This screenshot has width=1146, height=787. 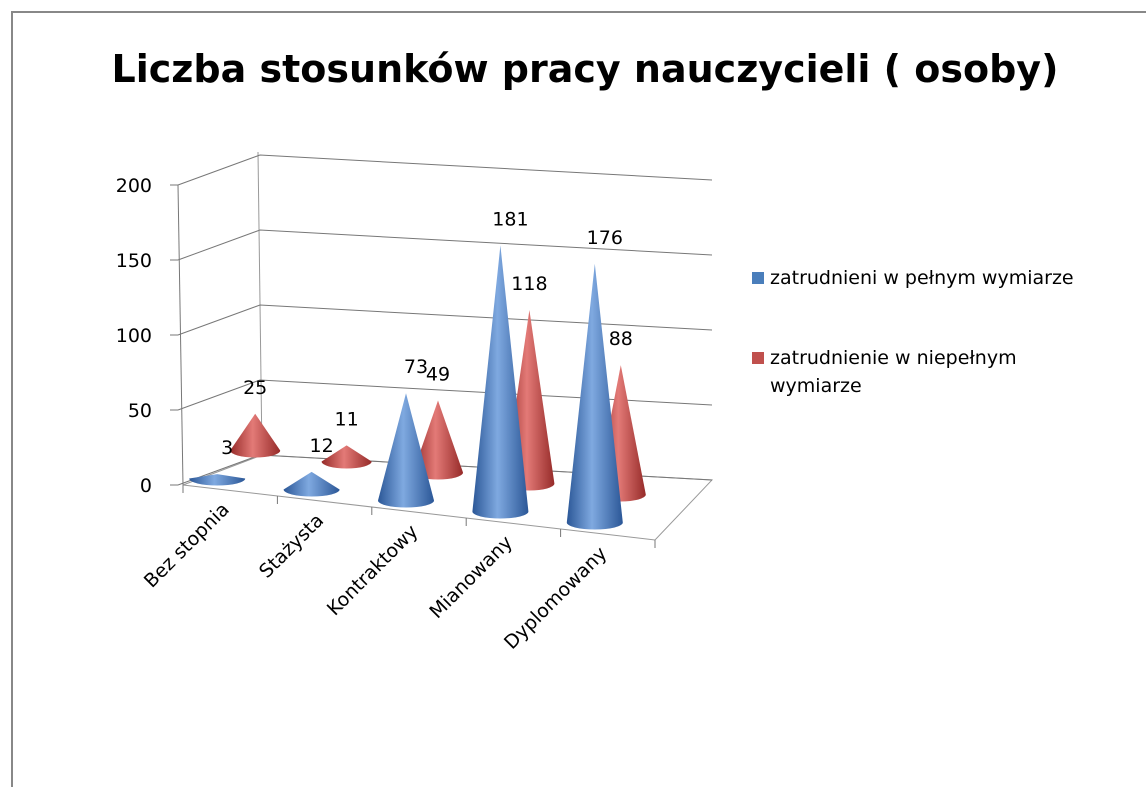 I want to click on data-label: 73, so click(x=416, y=367).